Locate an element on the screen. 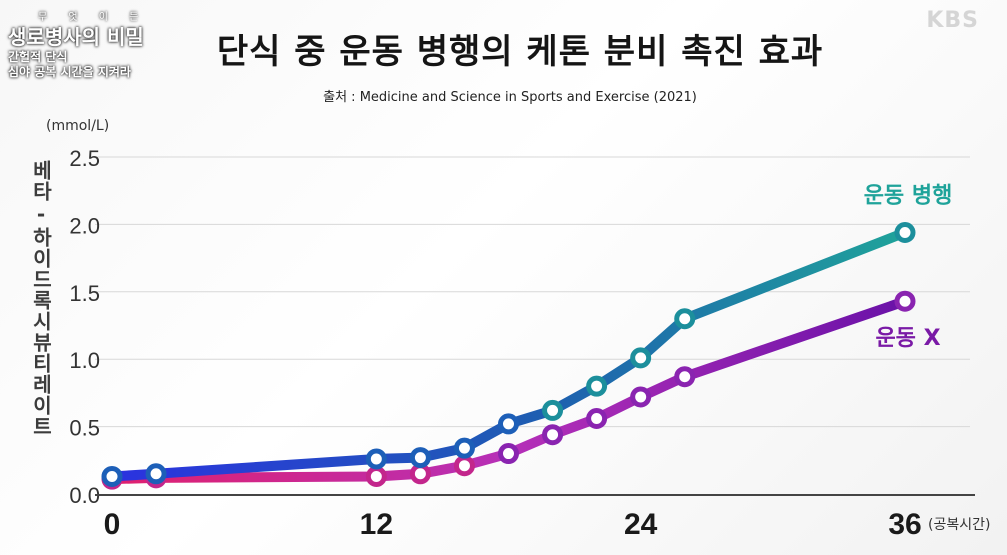 The width and height of the screenshot is (1007, 555). episode-line-2: 심야 공복 시간을 지켜라 is located at coordinates (69, 72).